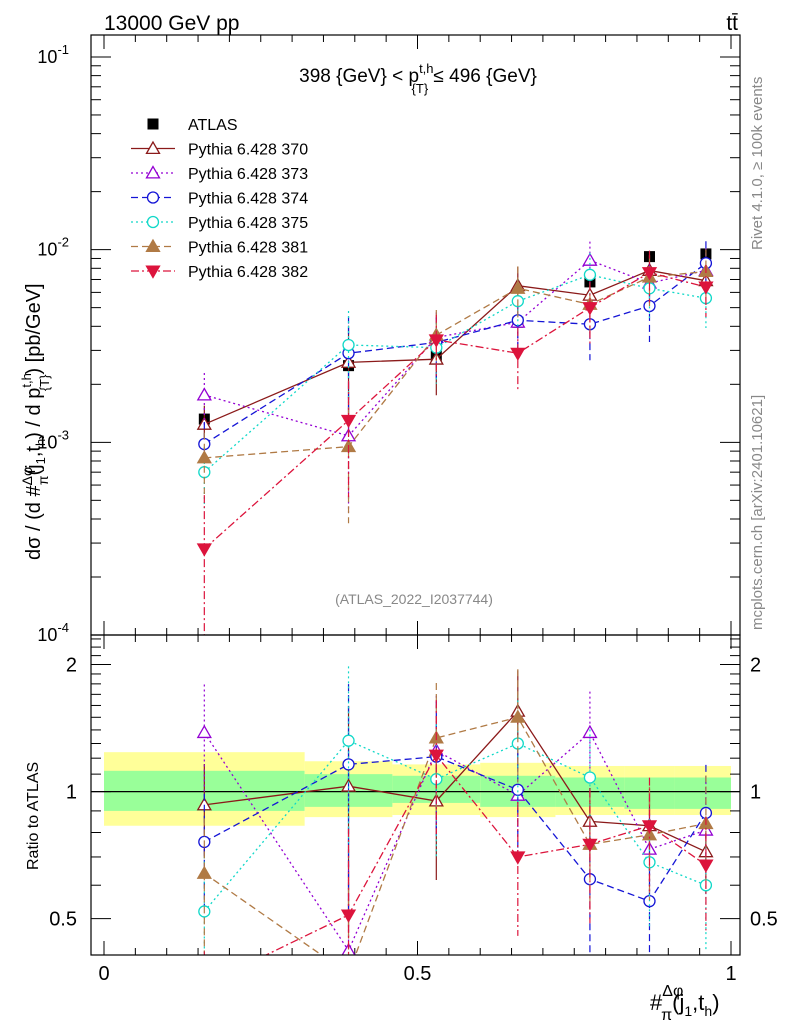 The image size is (786, 1024). I want to click on range-title: 398 {GeV} < pt,h {T} ≤ 496 {GeV}, so click(418, 78).